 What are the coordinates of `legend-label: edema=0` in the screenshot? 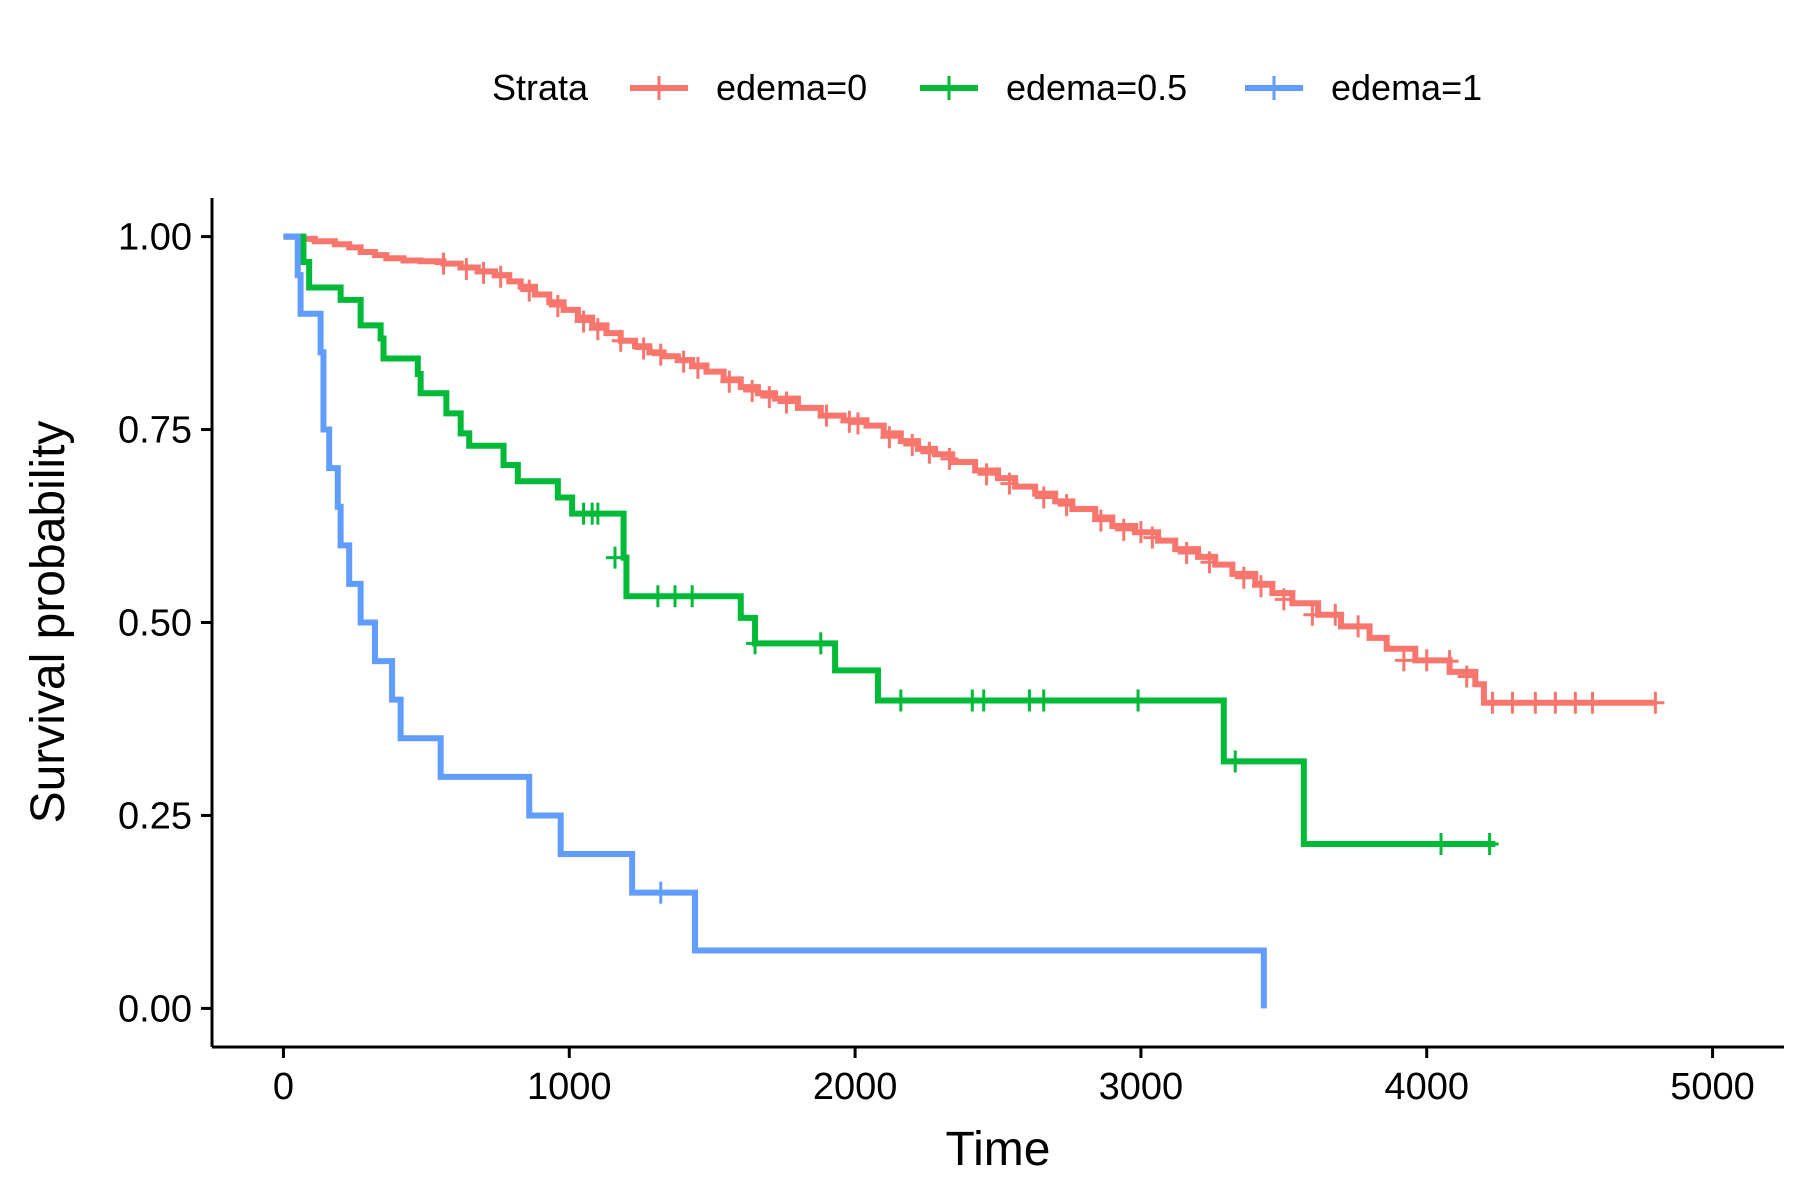 It's located at (791, 87).